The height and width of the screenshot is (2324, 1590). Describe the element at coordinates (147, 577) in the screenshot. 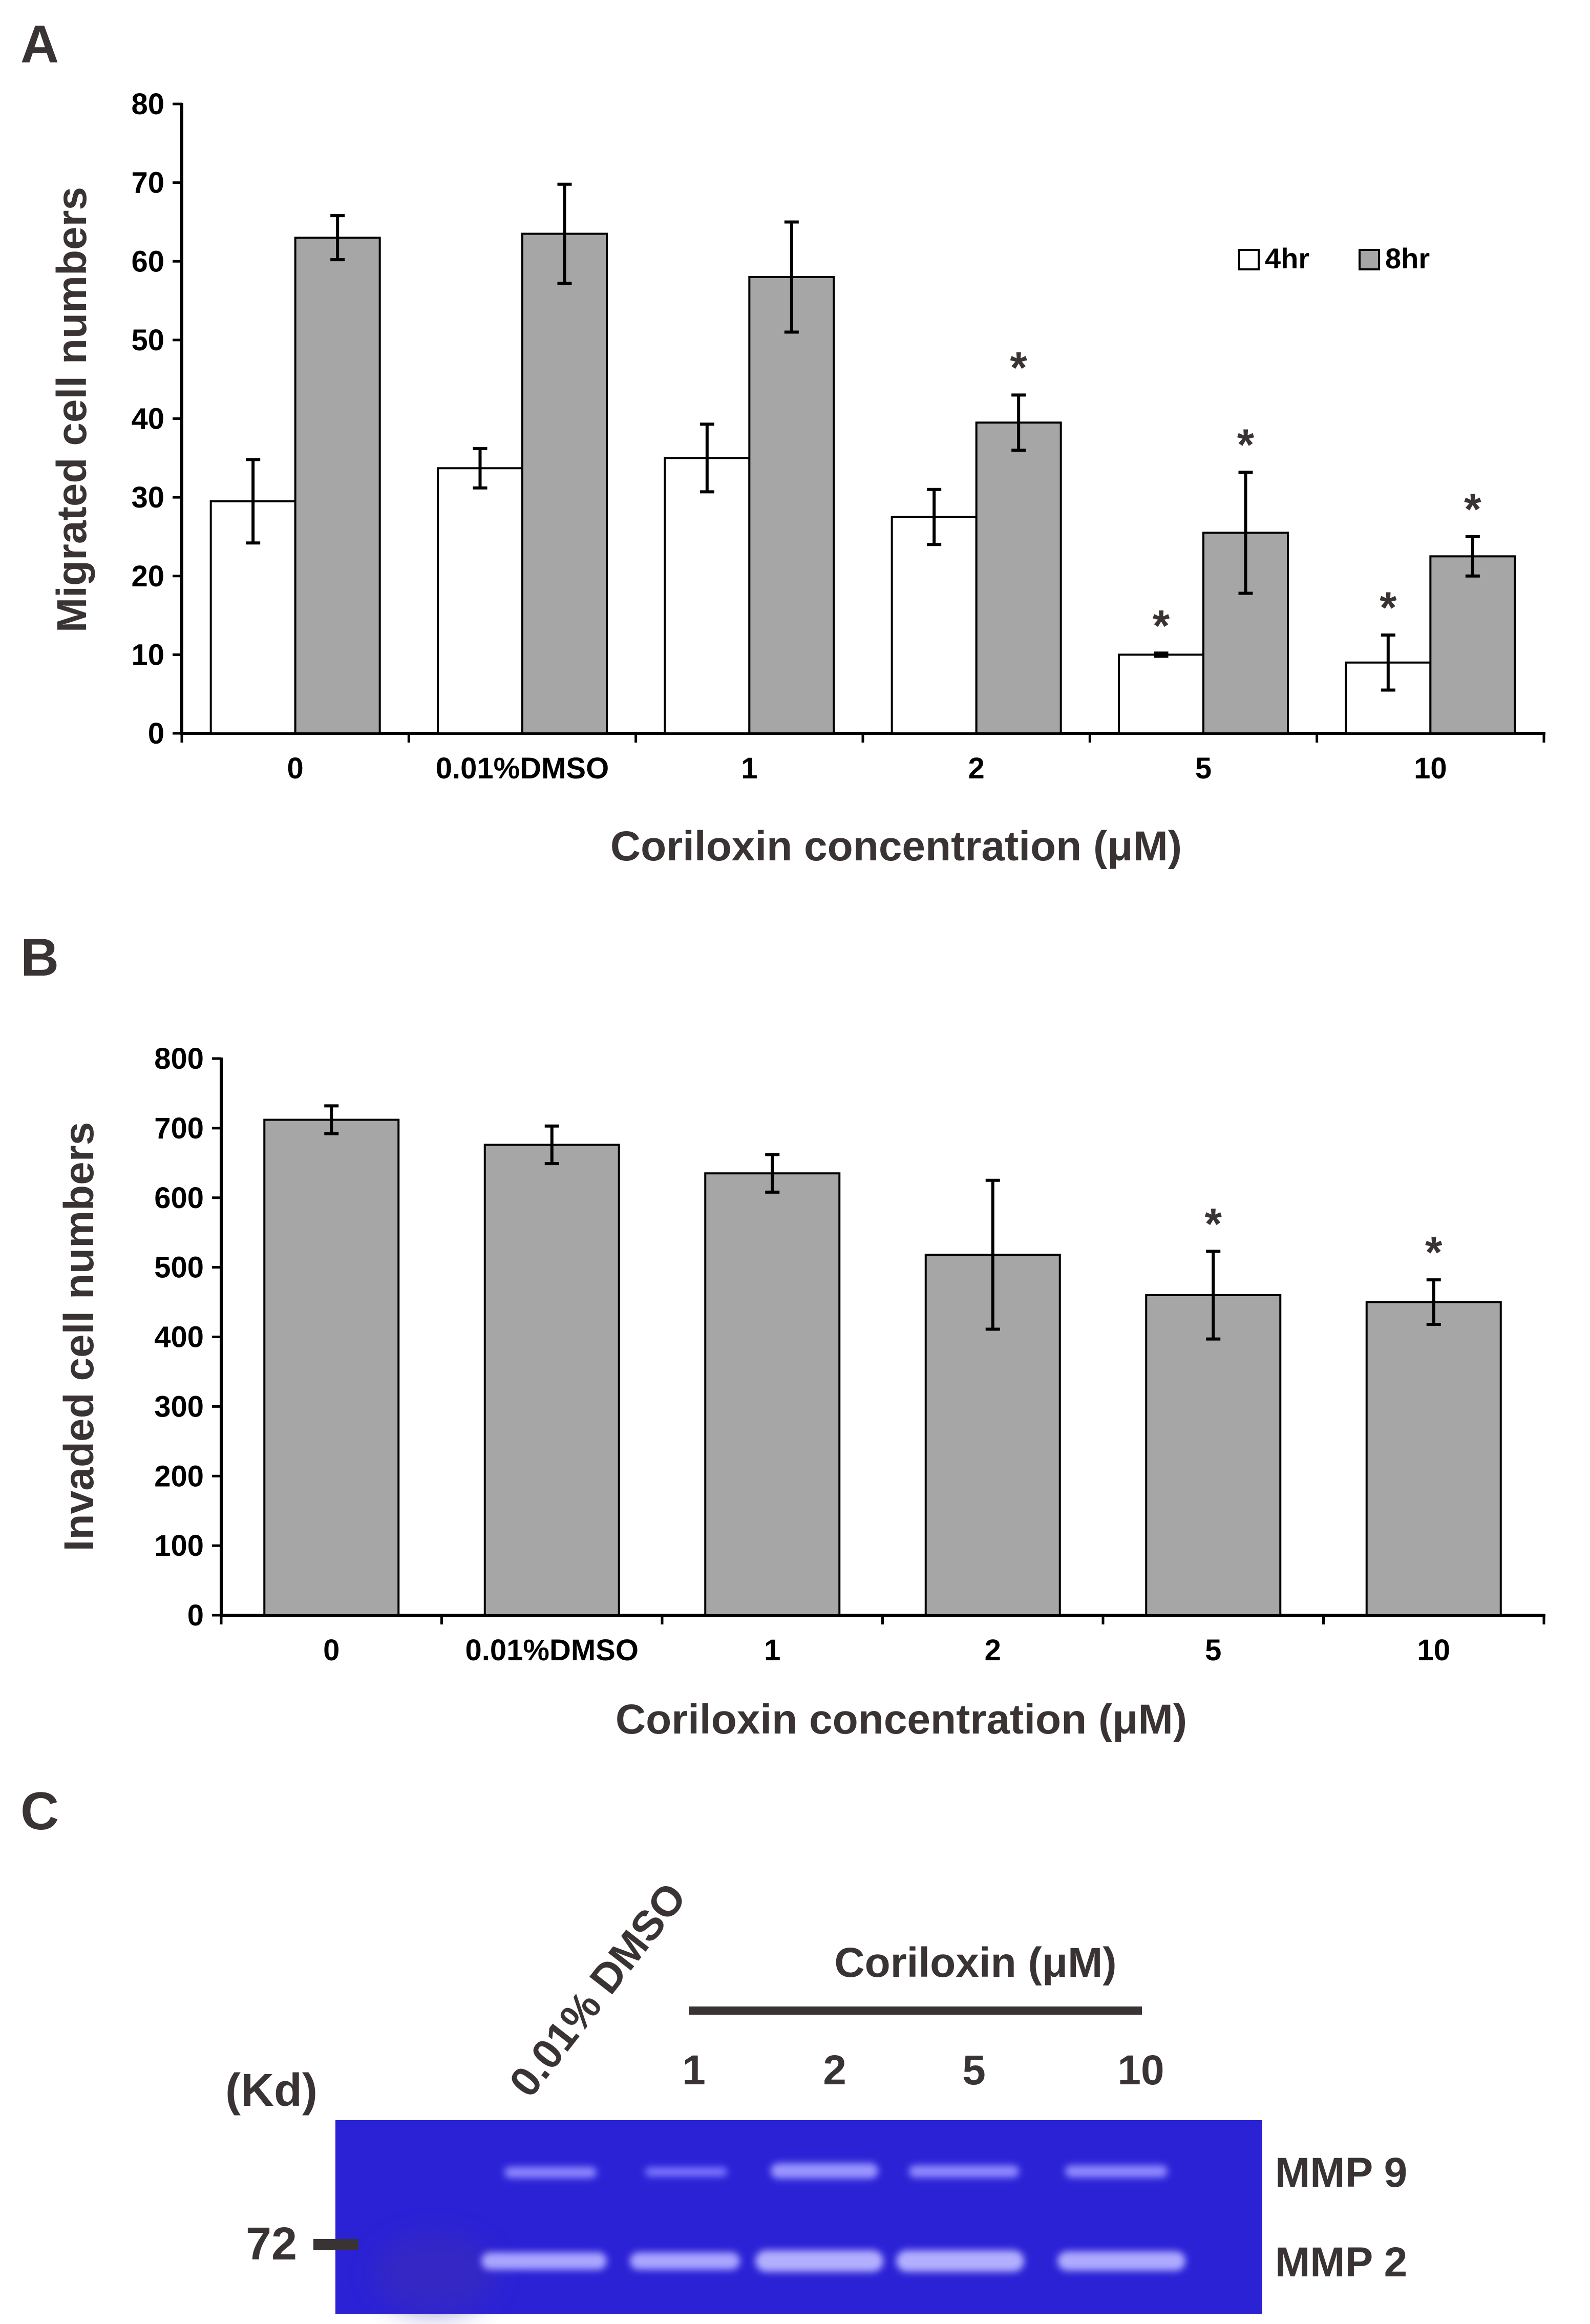

I see `y-tick-label: 20` at that location.